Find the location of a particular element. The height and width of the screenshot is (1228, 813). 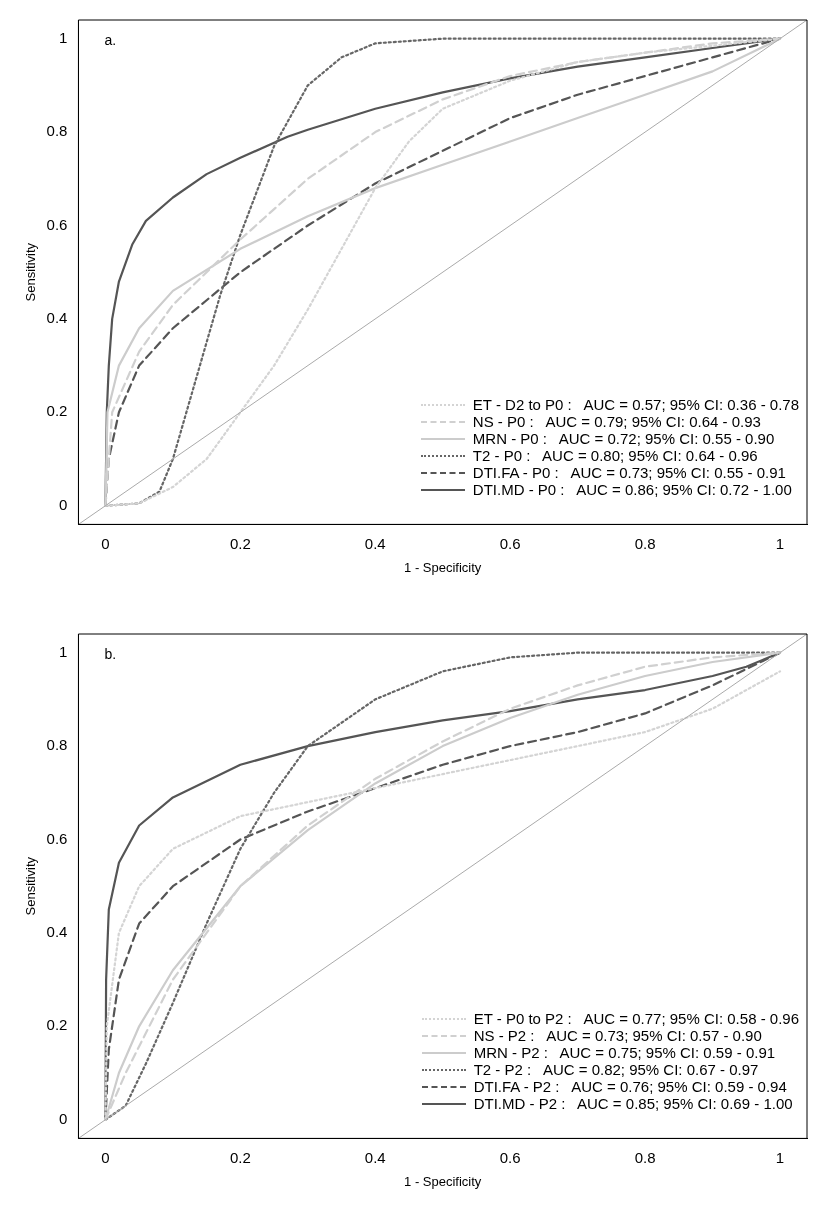

legend-label: NS - P0 : AUC = 0.79; 95% CI: 0.64 - 0.93 is located at coordinates (616, 421).